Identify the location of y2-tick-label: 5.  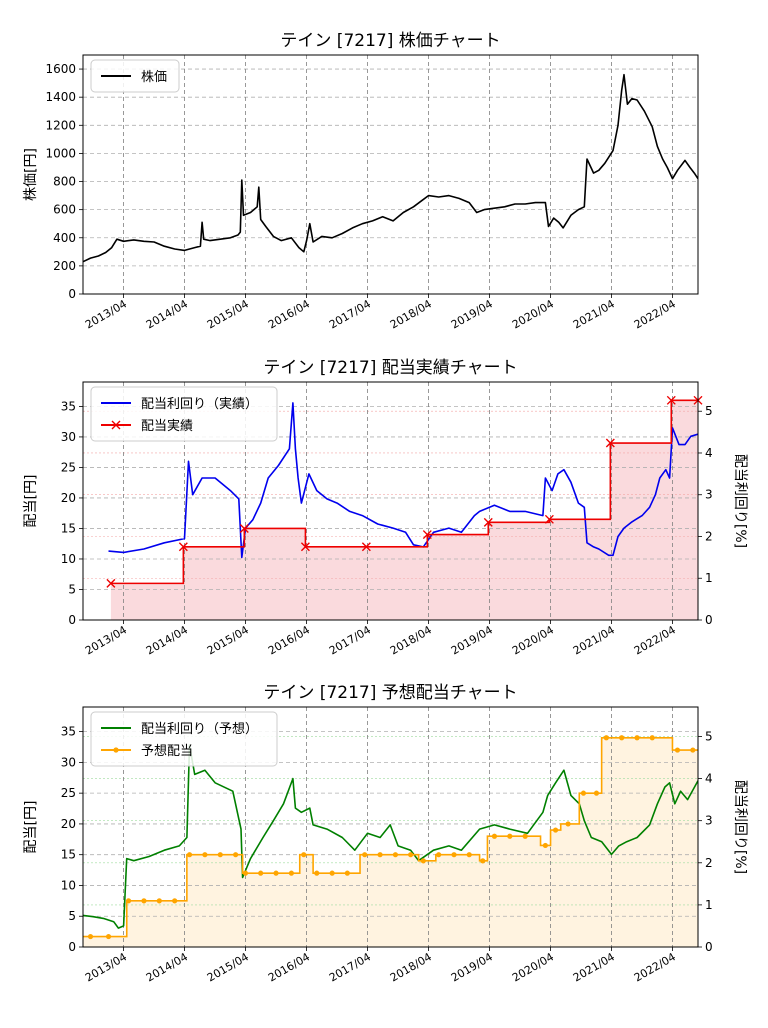
(709, 736).